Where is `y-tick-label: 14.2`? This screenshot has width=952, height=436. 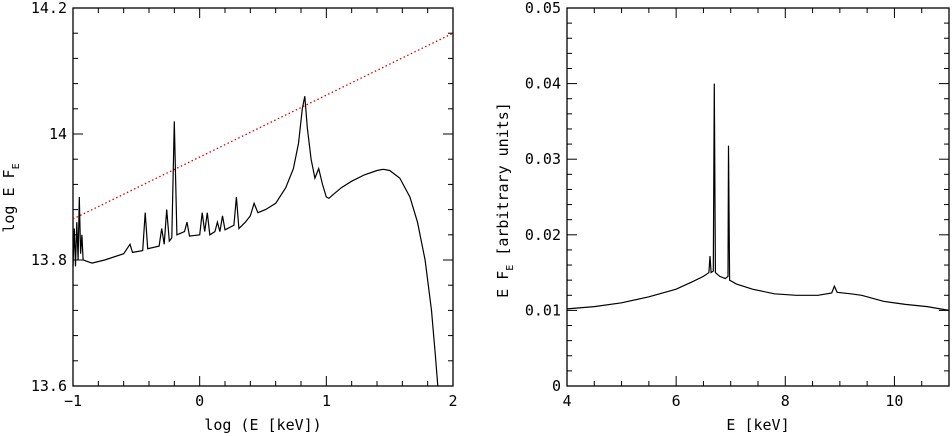 y-tick-label: 14.2 is located at coordinates (49, 8).